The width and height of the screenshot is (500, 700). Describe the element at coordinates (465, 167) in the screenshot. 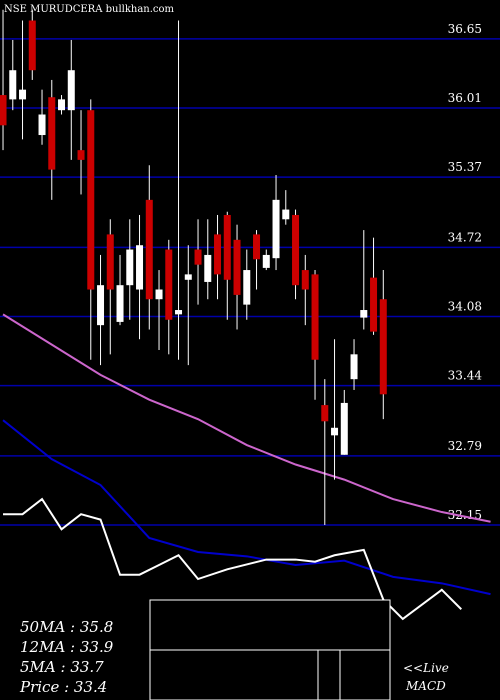

I see `y-tick-label: 35.37` at that location.